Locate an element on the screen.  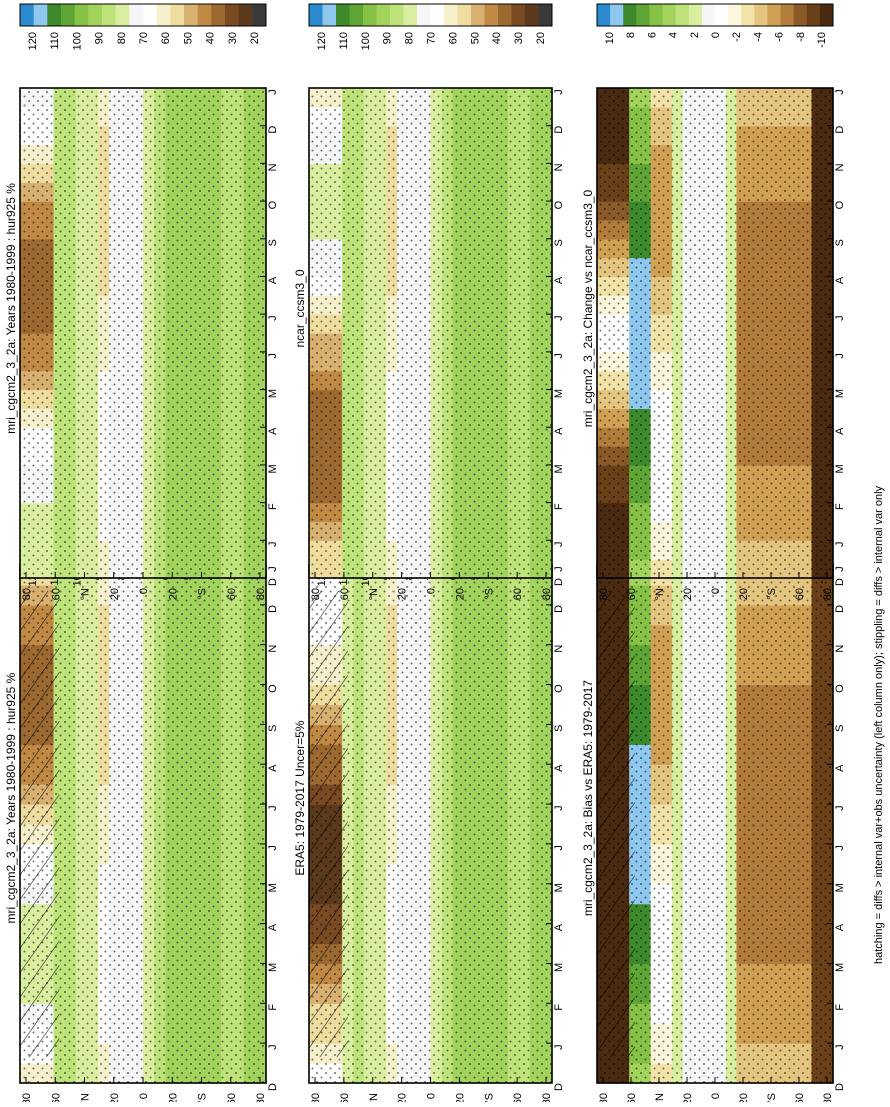
panel-title: mri_cgcm2_3_2a: Change vs ncar_ccsm3_0 is located at coordinates (588, 308).